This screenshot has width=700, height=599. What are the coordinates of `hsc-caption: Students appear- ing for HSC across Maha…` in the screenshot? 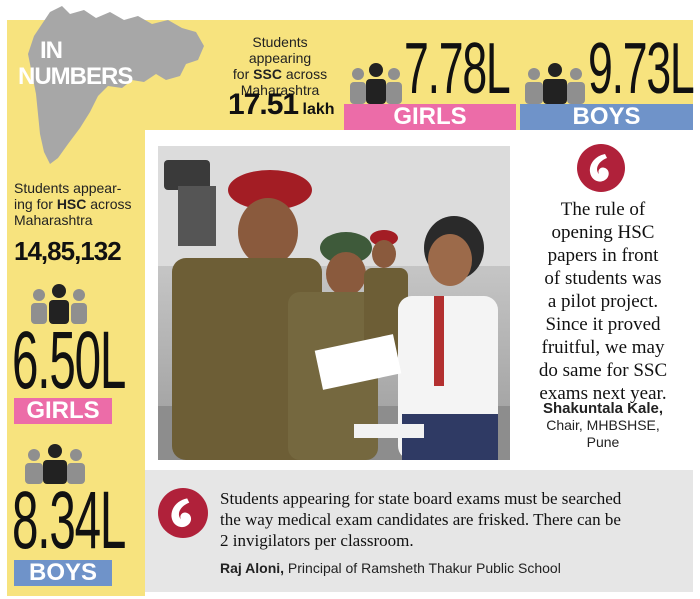 It's located at (73, 204).